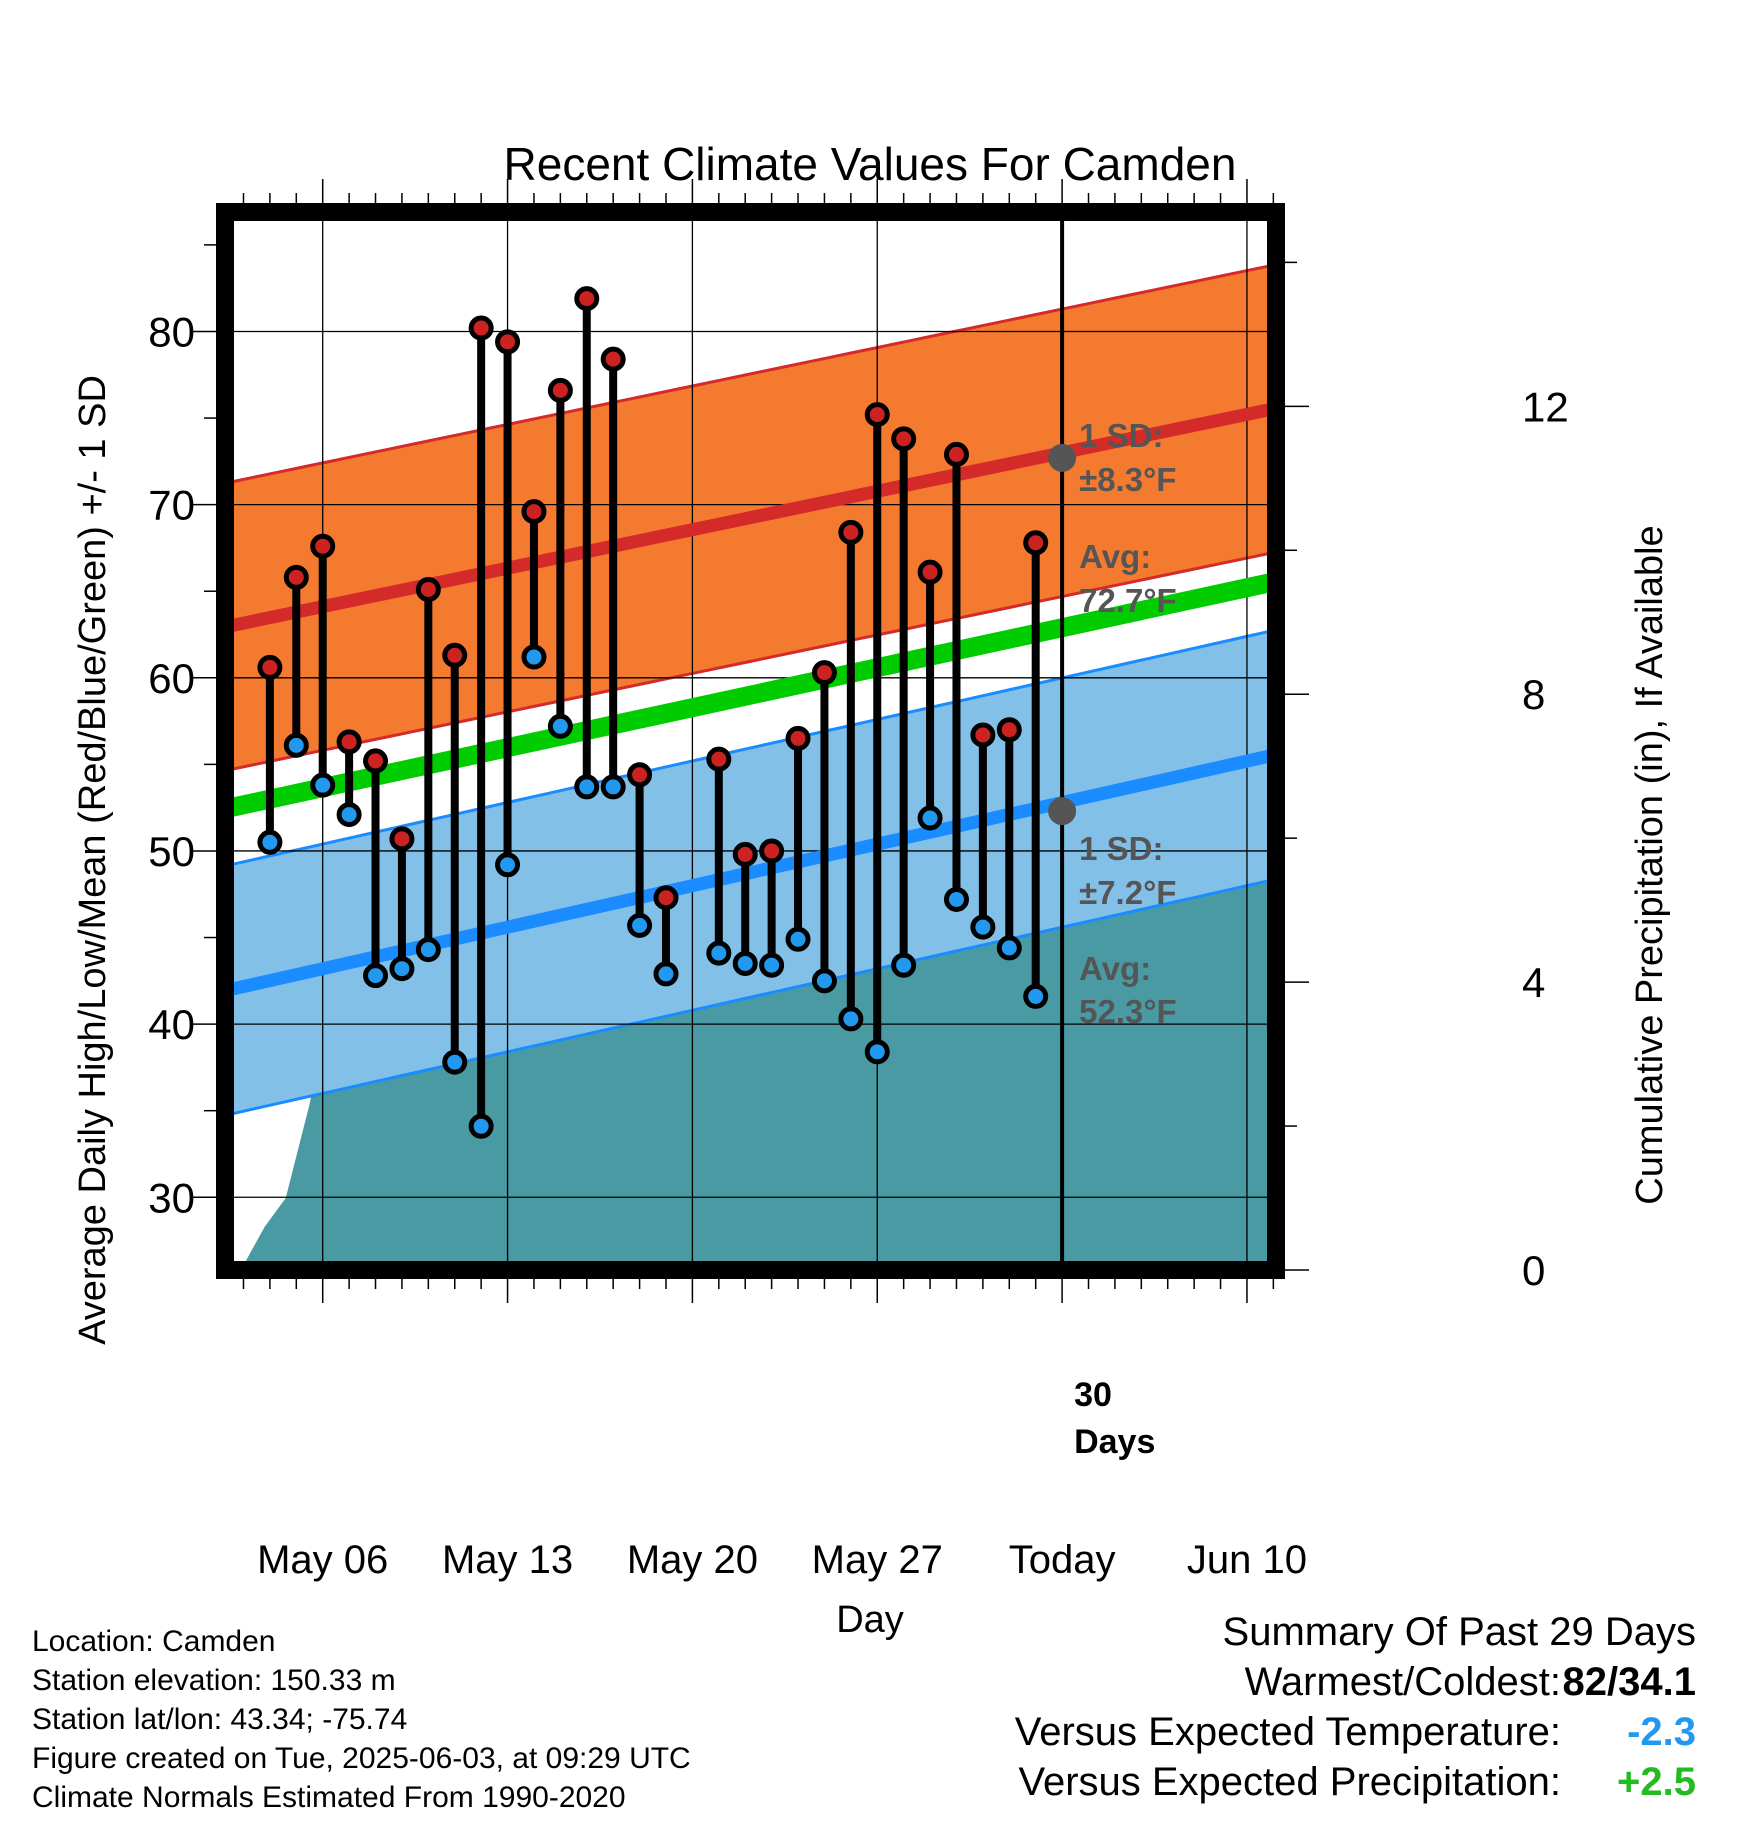 The width and height of the screenshot is (1748, 1828). Describe the element at coordinates (171, 505) in the screenshot. I see `y-tick-label-left: 70` at that location.